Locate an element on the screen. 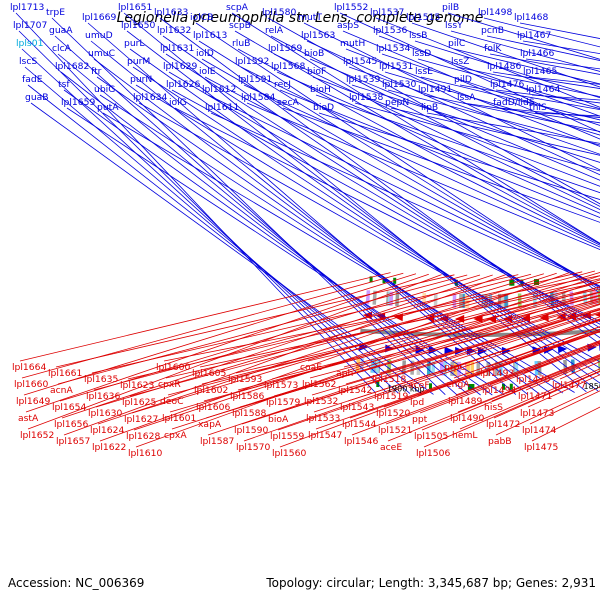 This screenshot has height=600, width=600. forward-gene-label: lpl1534 is located at coordinates (393, 48).